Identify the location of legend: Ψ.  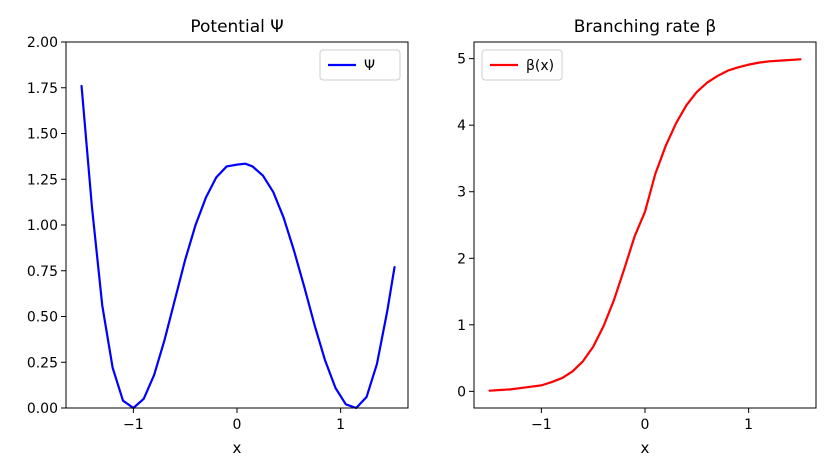
(360, 65).